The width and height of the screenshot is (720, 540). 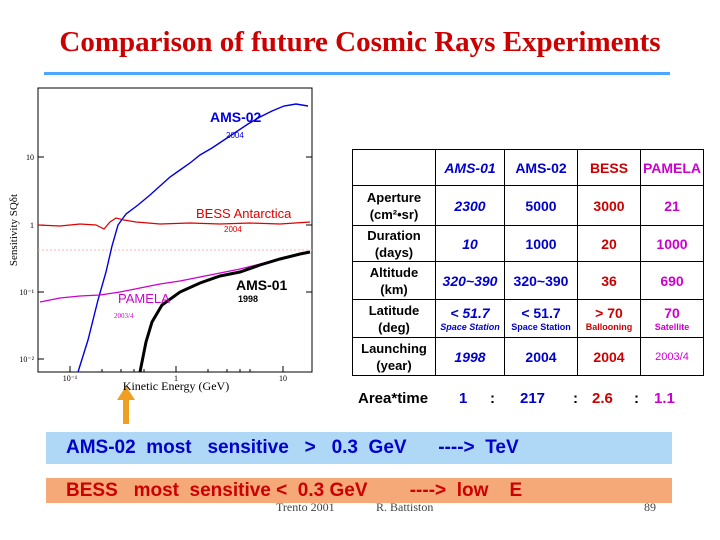 What do you see at coordinates (405, 507) in the screenshot?
I see `footer-author: R. Battiston` at bounding box center [405, 507].